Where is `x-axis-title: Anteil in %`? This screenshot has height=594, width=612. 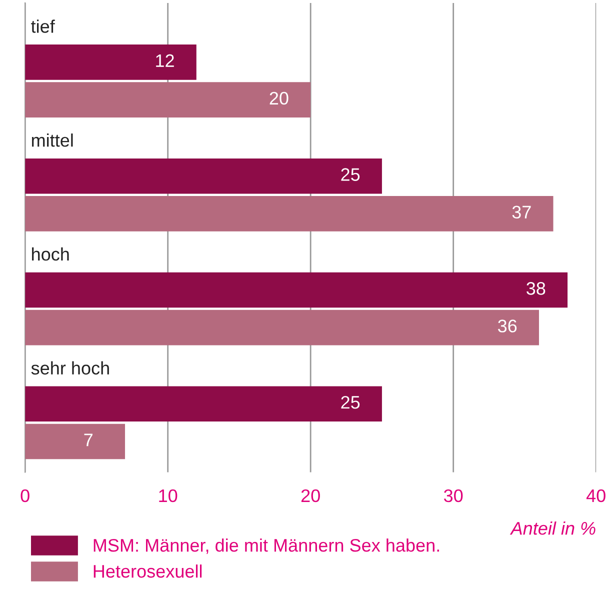
x-axis-title: Anteil in % is located at coordinates (553, 528).